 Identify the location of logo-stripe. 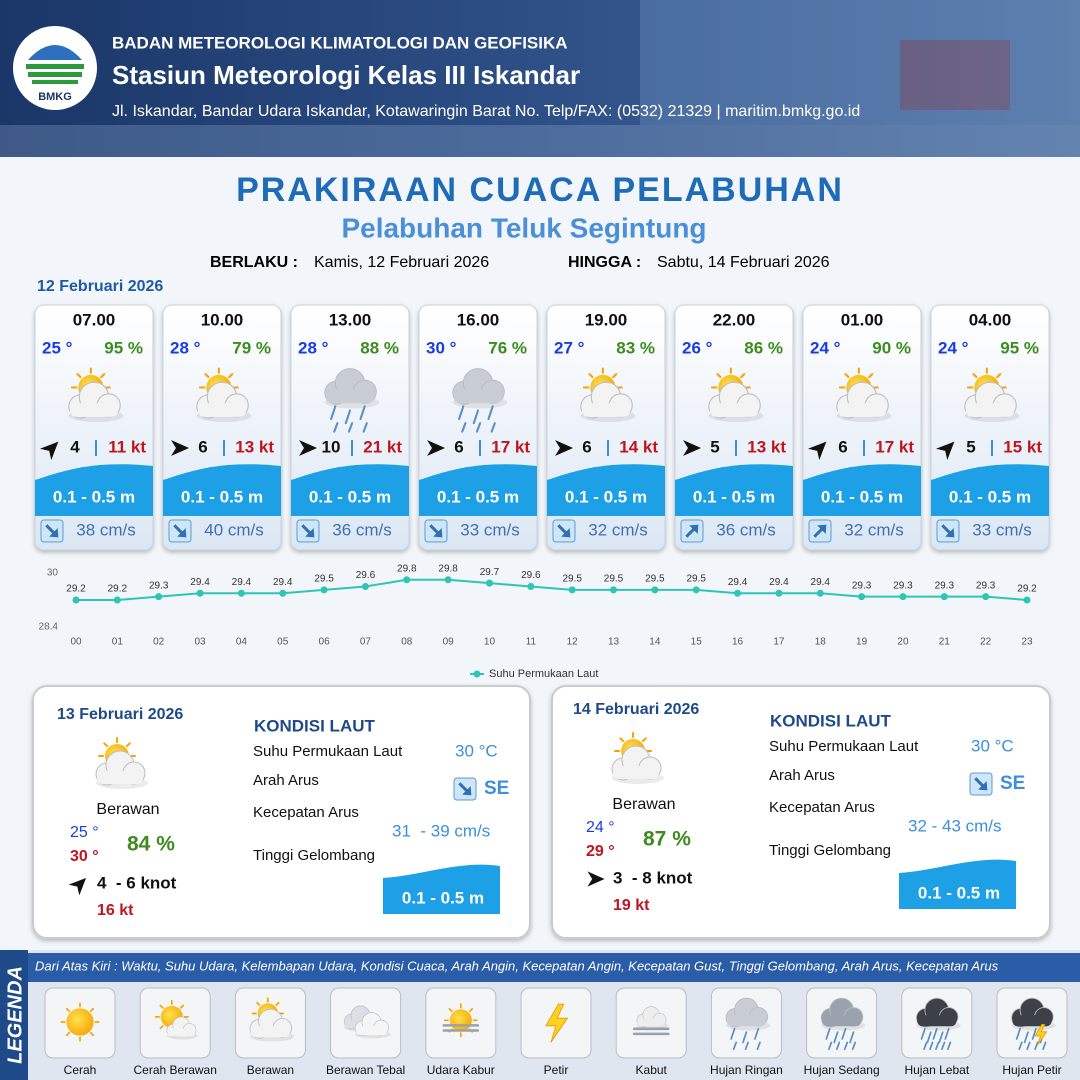
(55, 82).